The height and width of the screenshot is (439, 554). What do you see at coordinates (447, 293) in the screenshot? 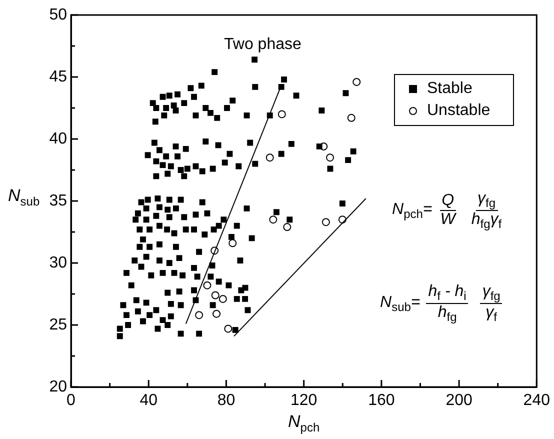
I see `annotation: h$_{f}$ - h$_{i}$` at bounding box center [447, 293].